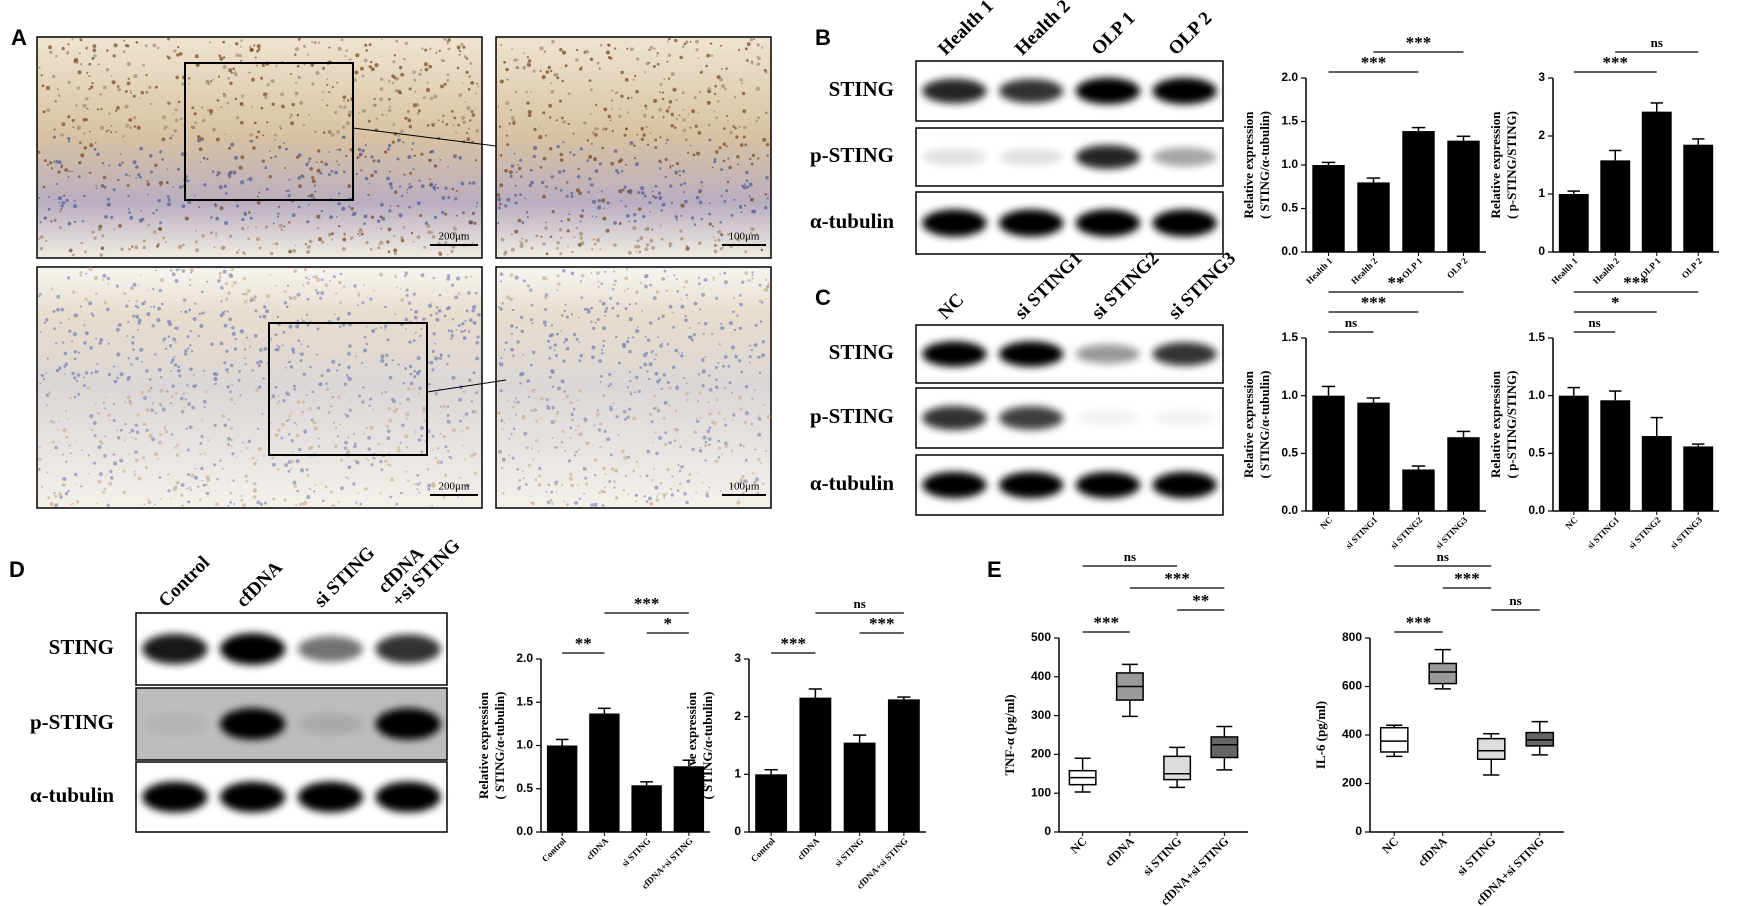 The image size is (1739, 906). Describe the element at coordinates (823, 37) in the screenshot. I see `panel-label: B` at that location.